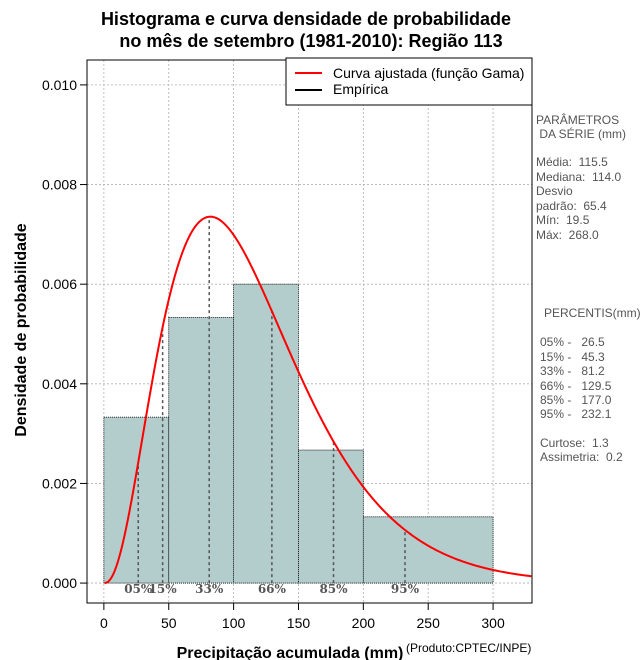  I want to click on percentile-label: 15%, so click(163, 589).